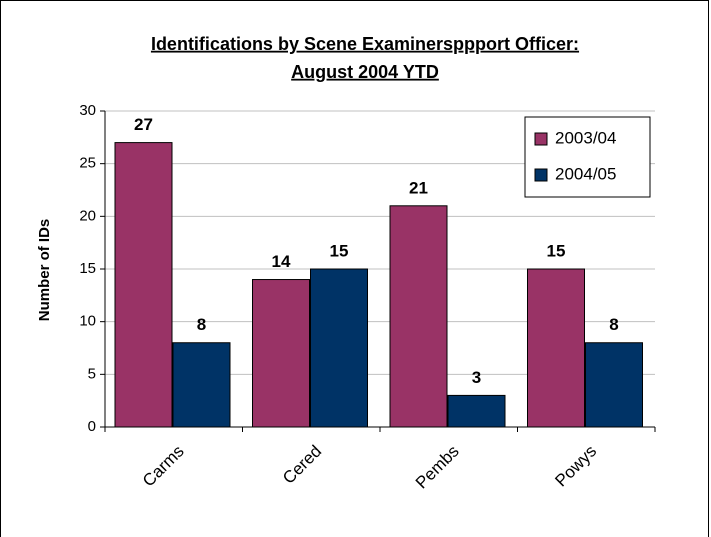  I want to click on y-tick-label: 25, so click(87, 163).